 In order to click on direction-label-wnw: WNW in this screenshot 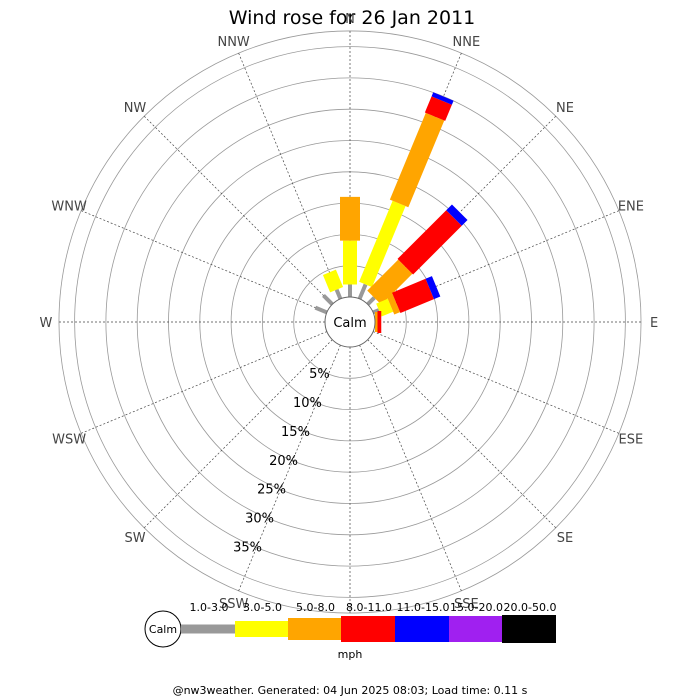, I will do `click(69, 207)`.